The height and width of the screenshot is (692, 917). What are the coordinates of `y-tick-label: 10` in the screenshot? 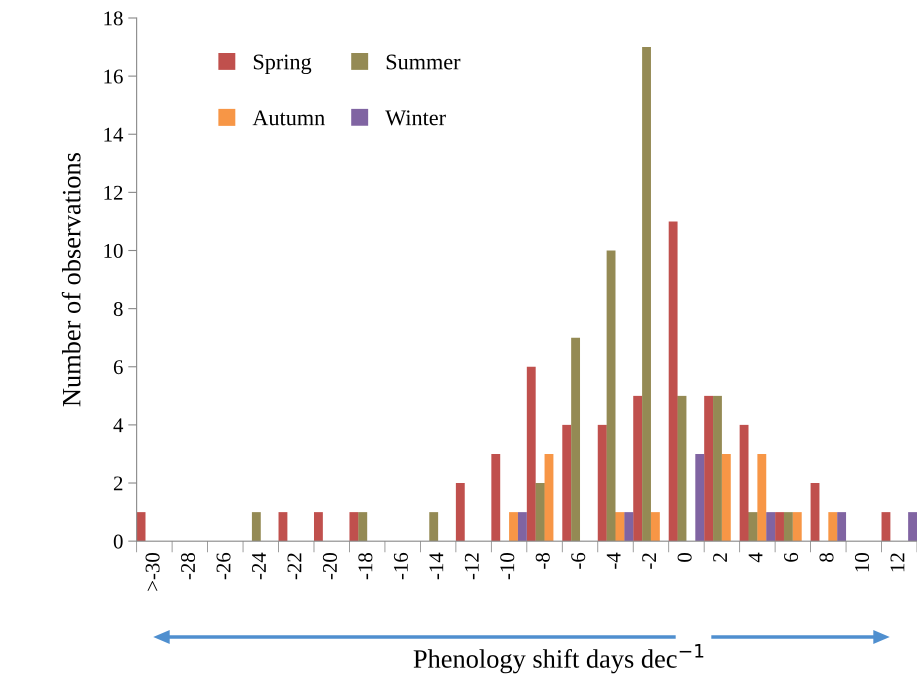 It's located at (113, 251).